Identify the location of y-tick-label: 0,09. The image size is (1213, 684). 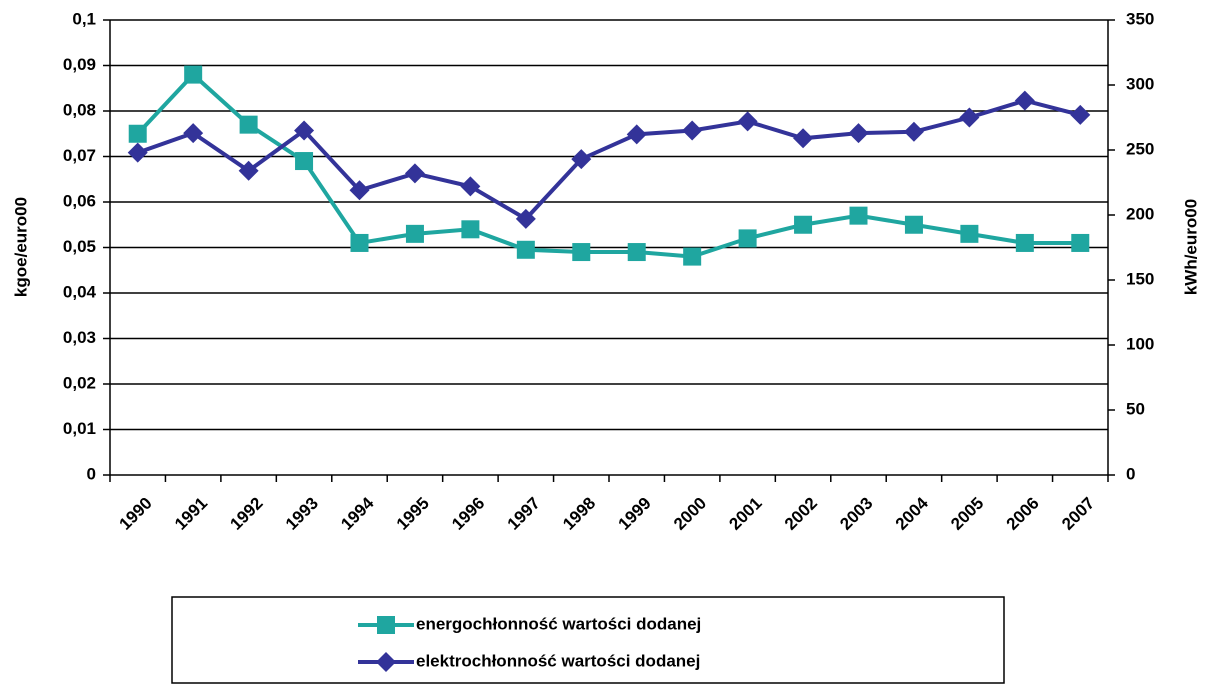
(79, 64).